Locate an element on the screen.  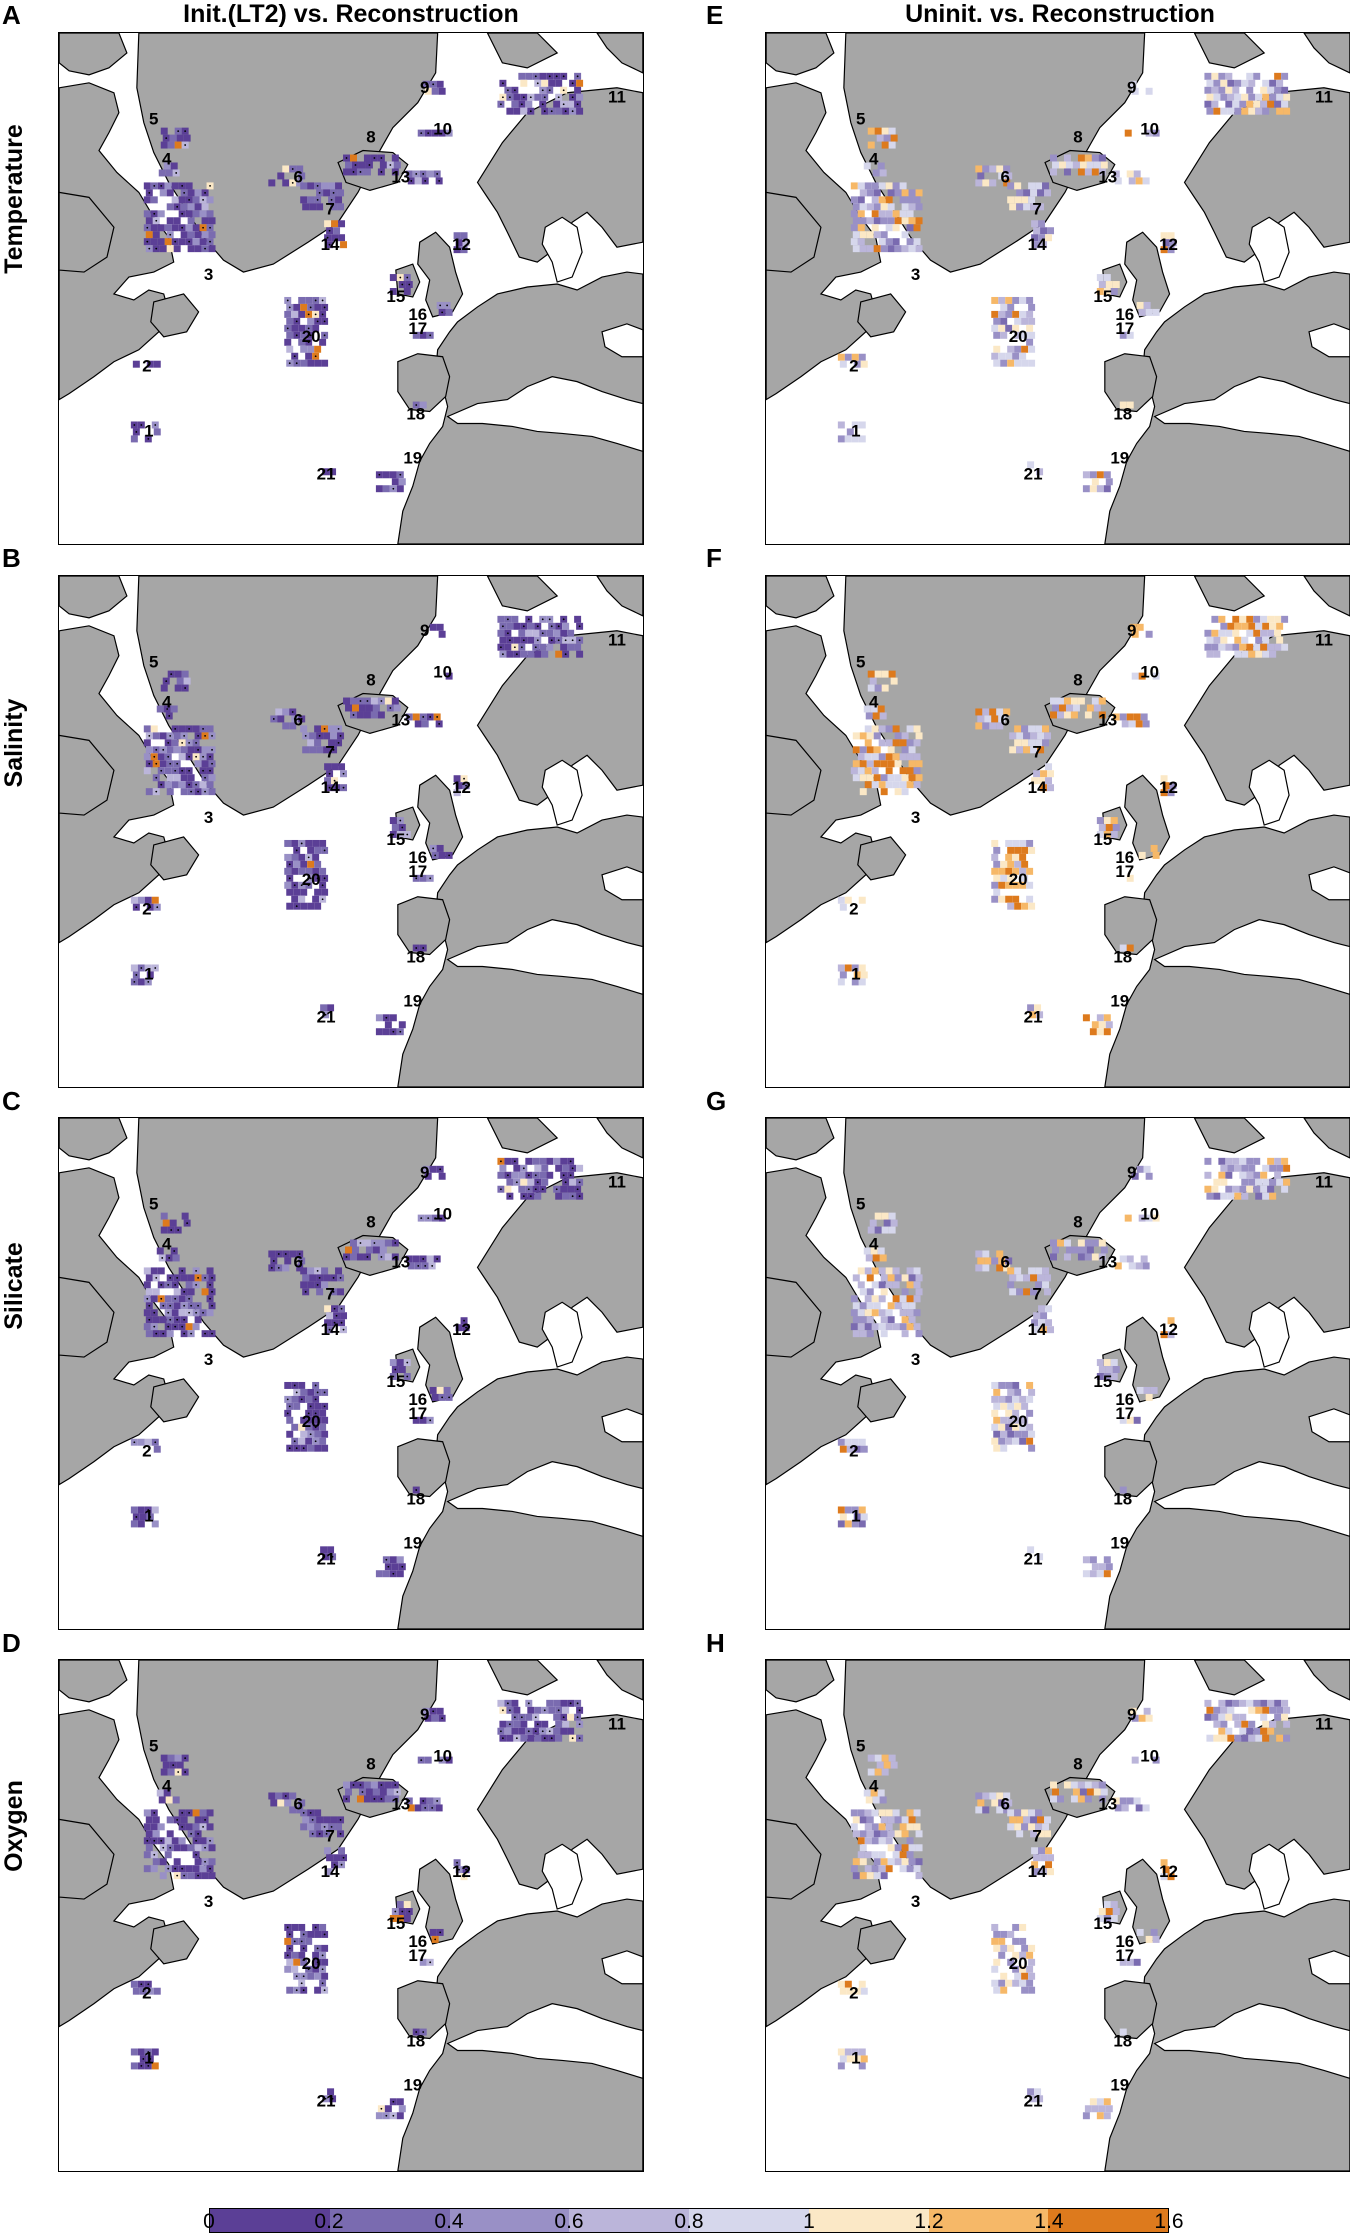
region-label-14: 14 is located at coordinates (1037, 787).